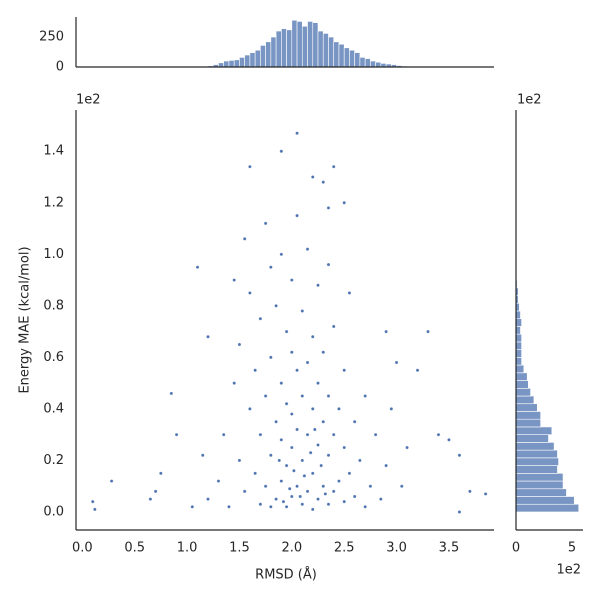 The image size is (600, 604). Describe the element at coordinates (291, 548) in the screenshot. I see `x-tick-label: 2.0` at that location.